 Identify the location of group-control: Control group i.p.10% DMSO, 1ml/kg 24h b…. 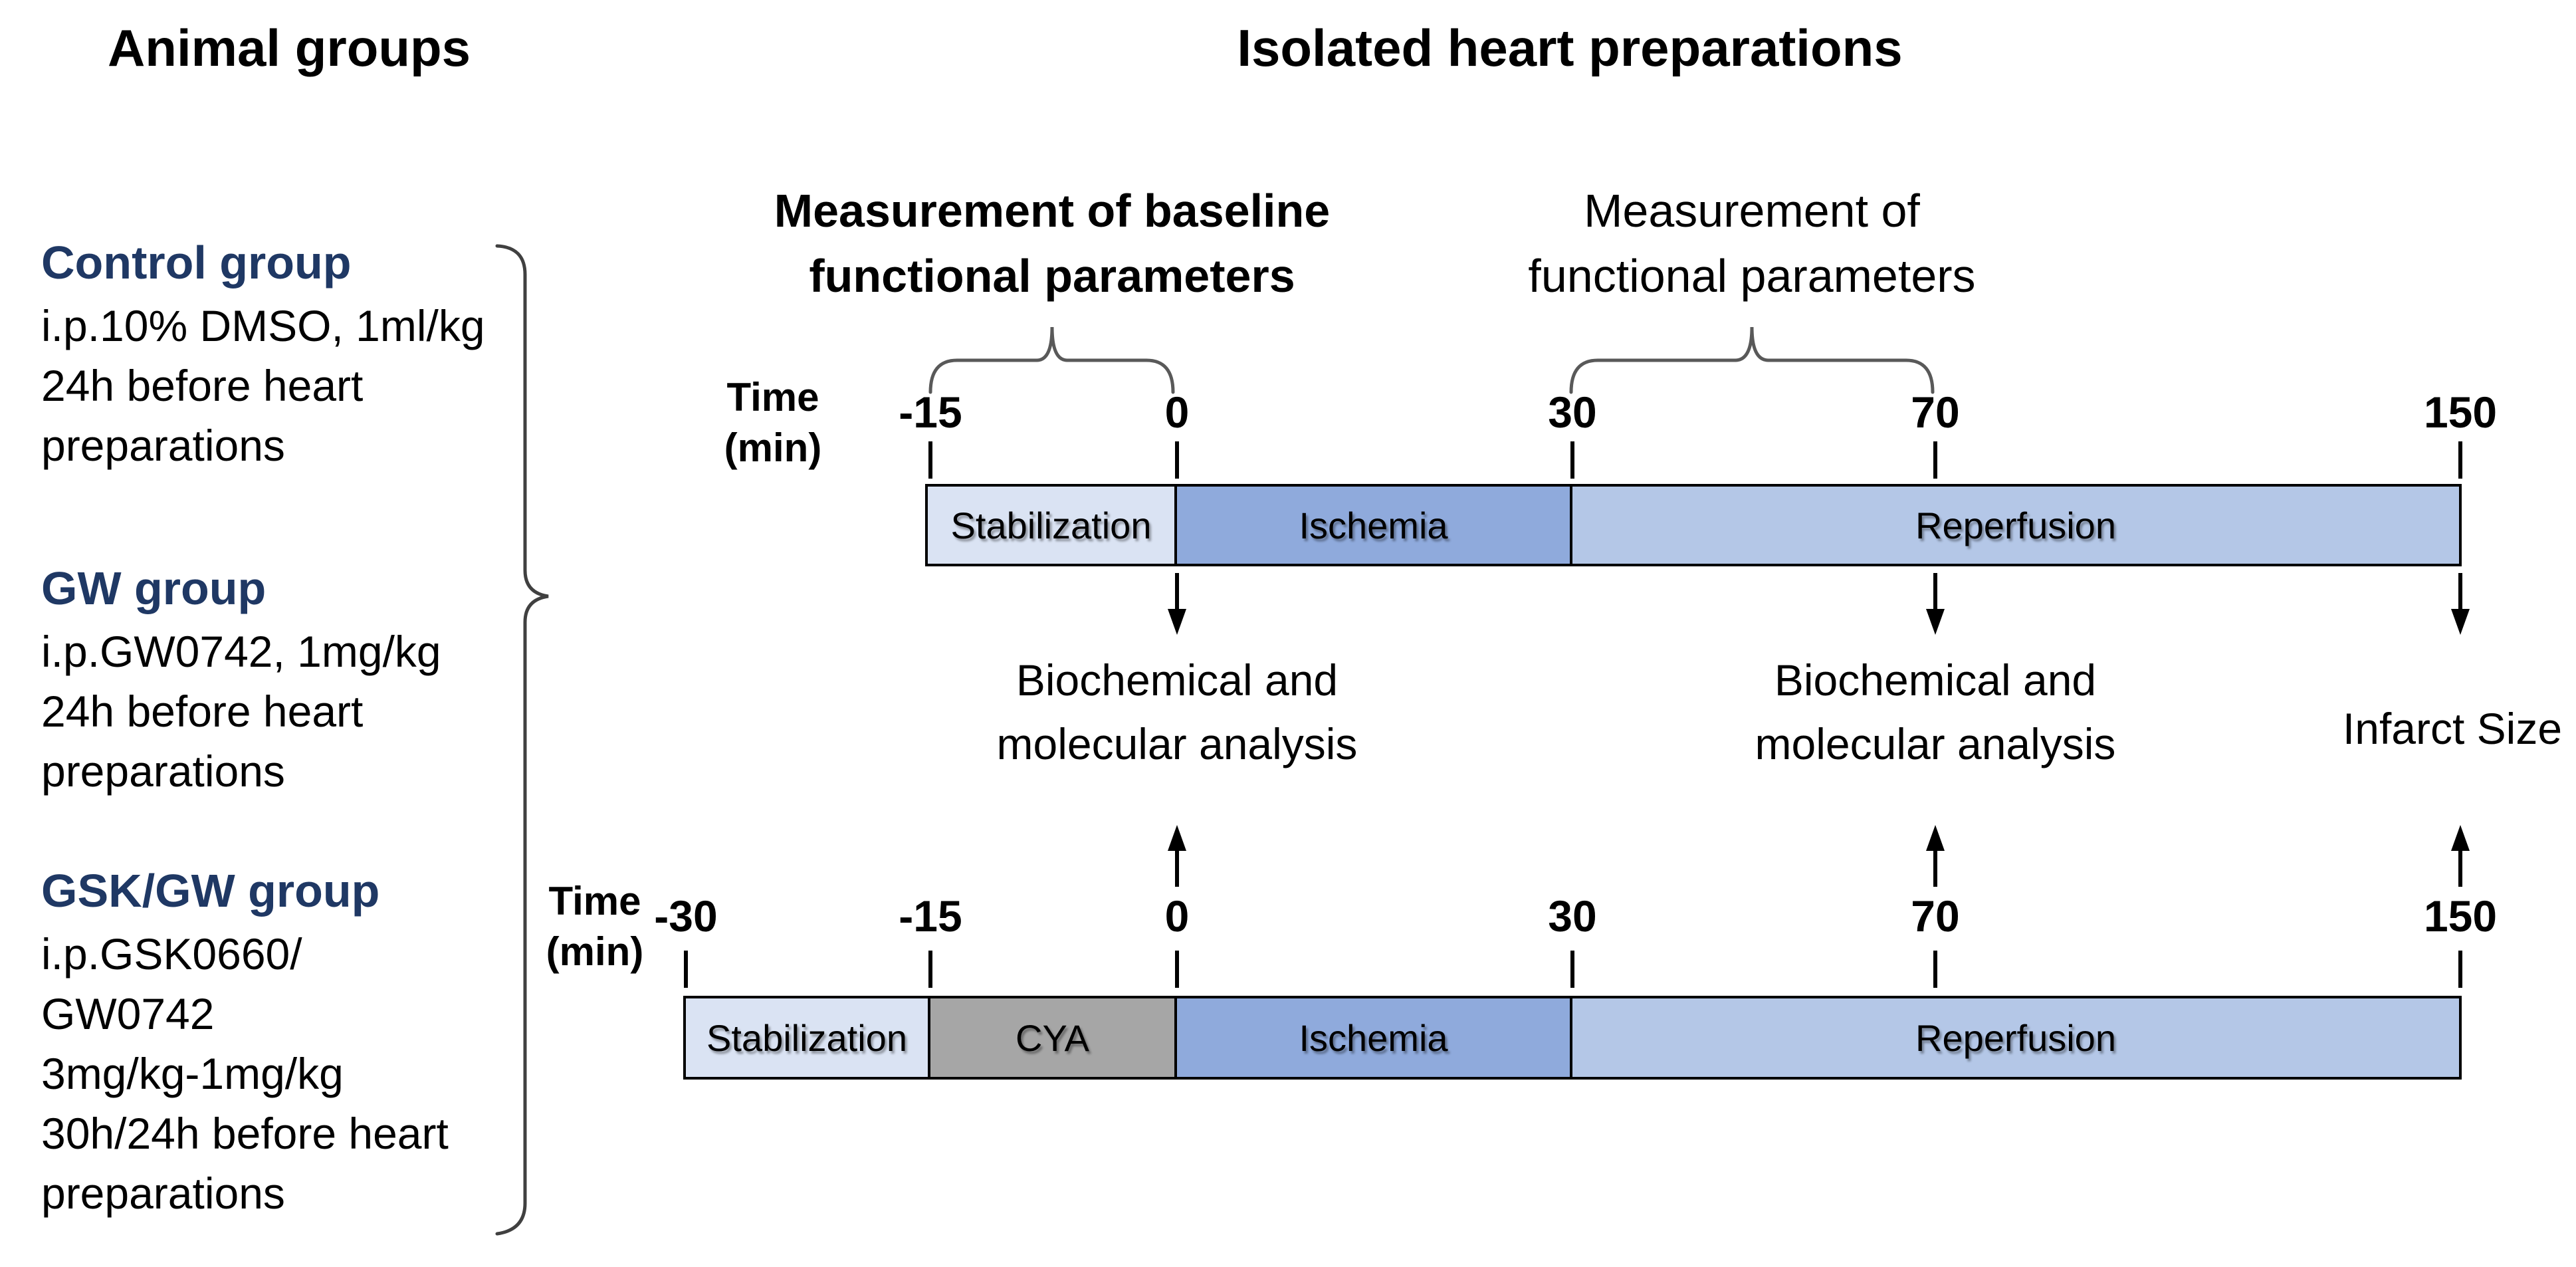
(293, 352).